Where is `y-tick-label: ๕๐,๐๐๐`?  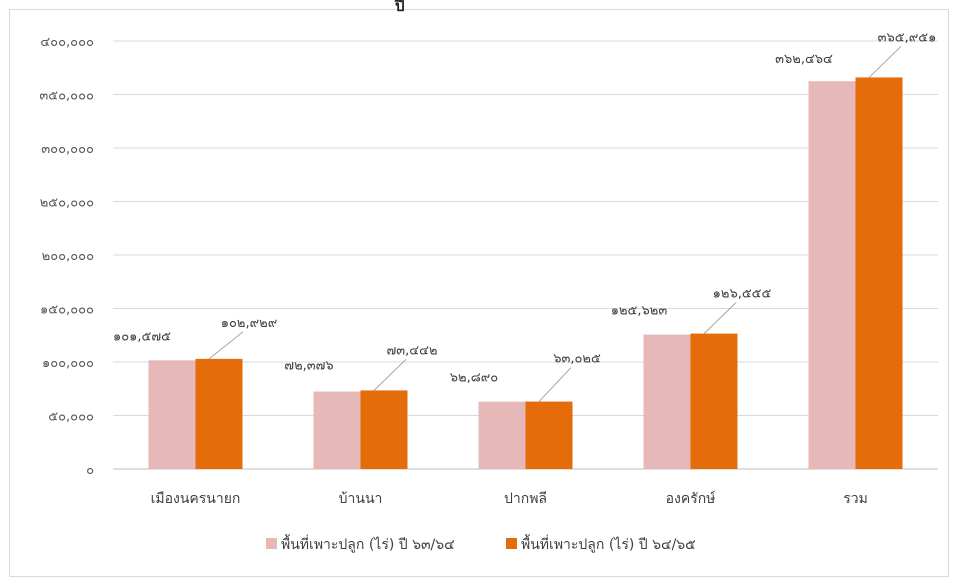 y-tick-label: ๕๐,๐๐๐ is located at coordinates (71, 417).